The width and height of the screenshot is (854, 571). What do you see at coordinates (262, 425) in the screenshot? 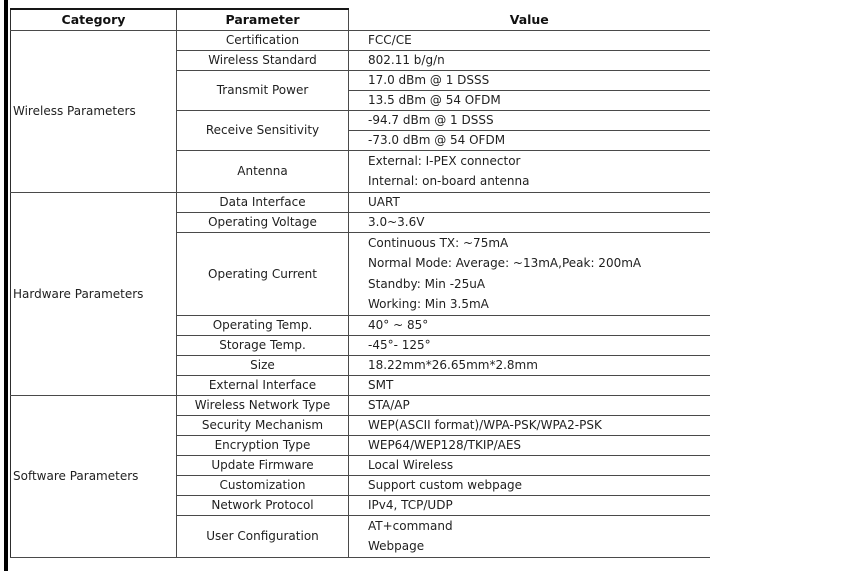
I see `parameter-cell: Security Mechanism` at bounding box center [262, 425].